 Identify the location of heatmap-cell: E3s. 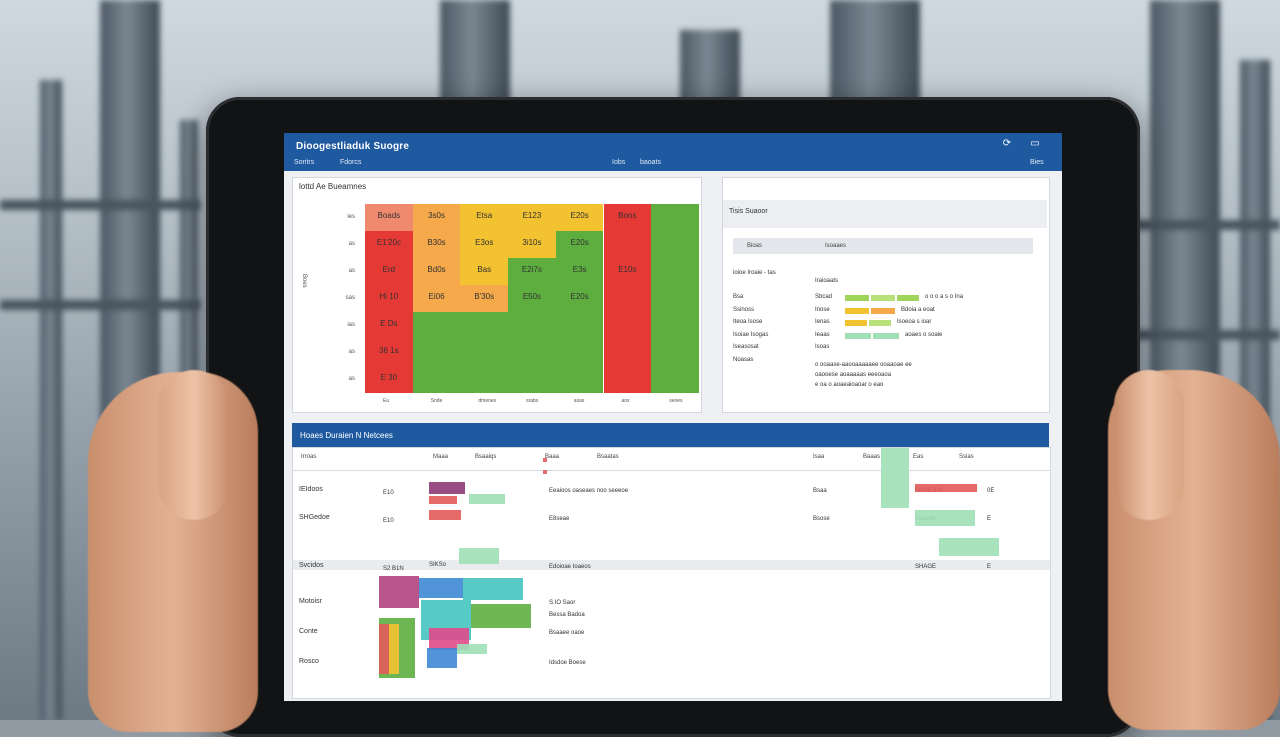
(579, 271).